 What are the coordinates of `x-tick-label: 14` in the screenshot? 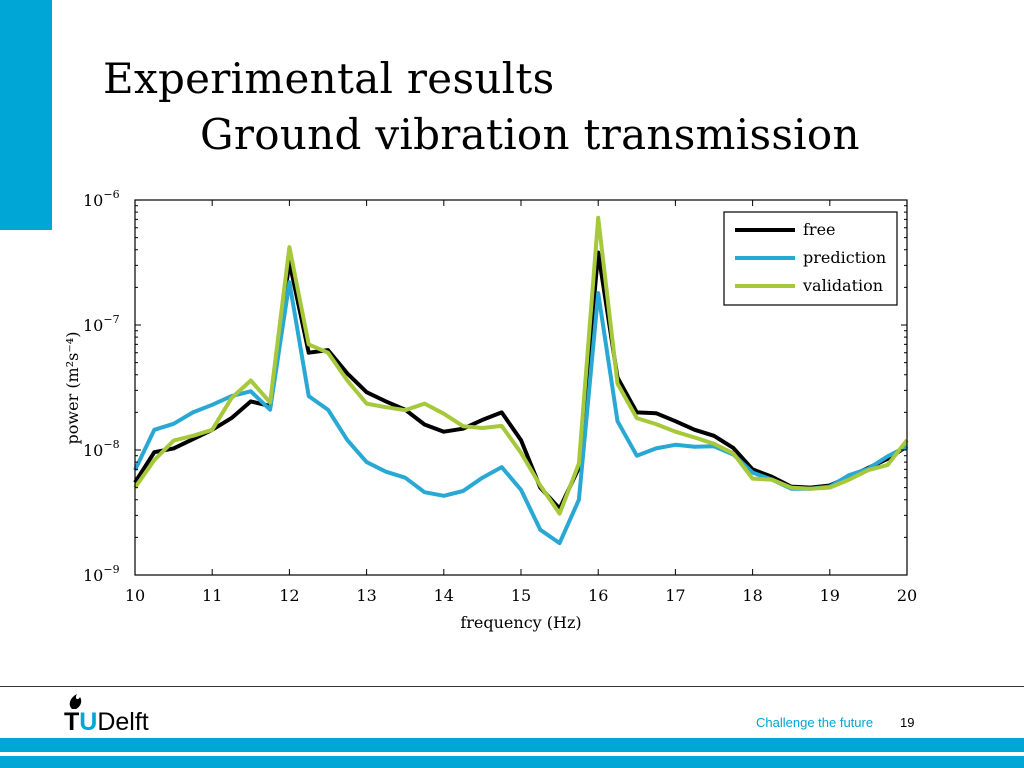 It's located at (444, 595).